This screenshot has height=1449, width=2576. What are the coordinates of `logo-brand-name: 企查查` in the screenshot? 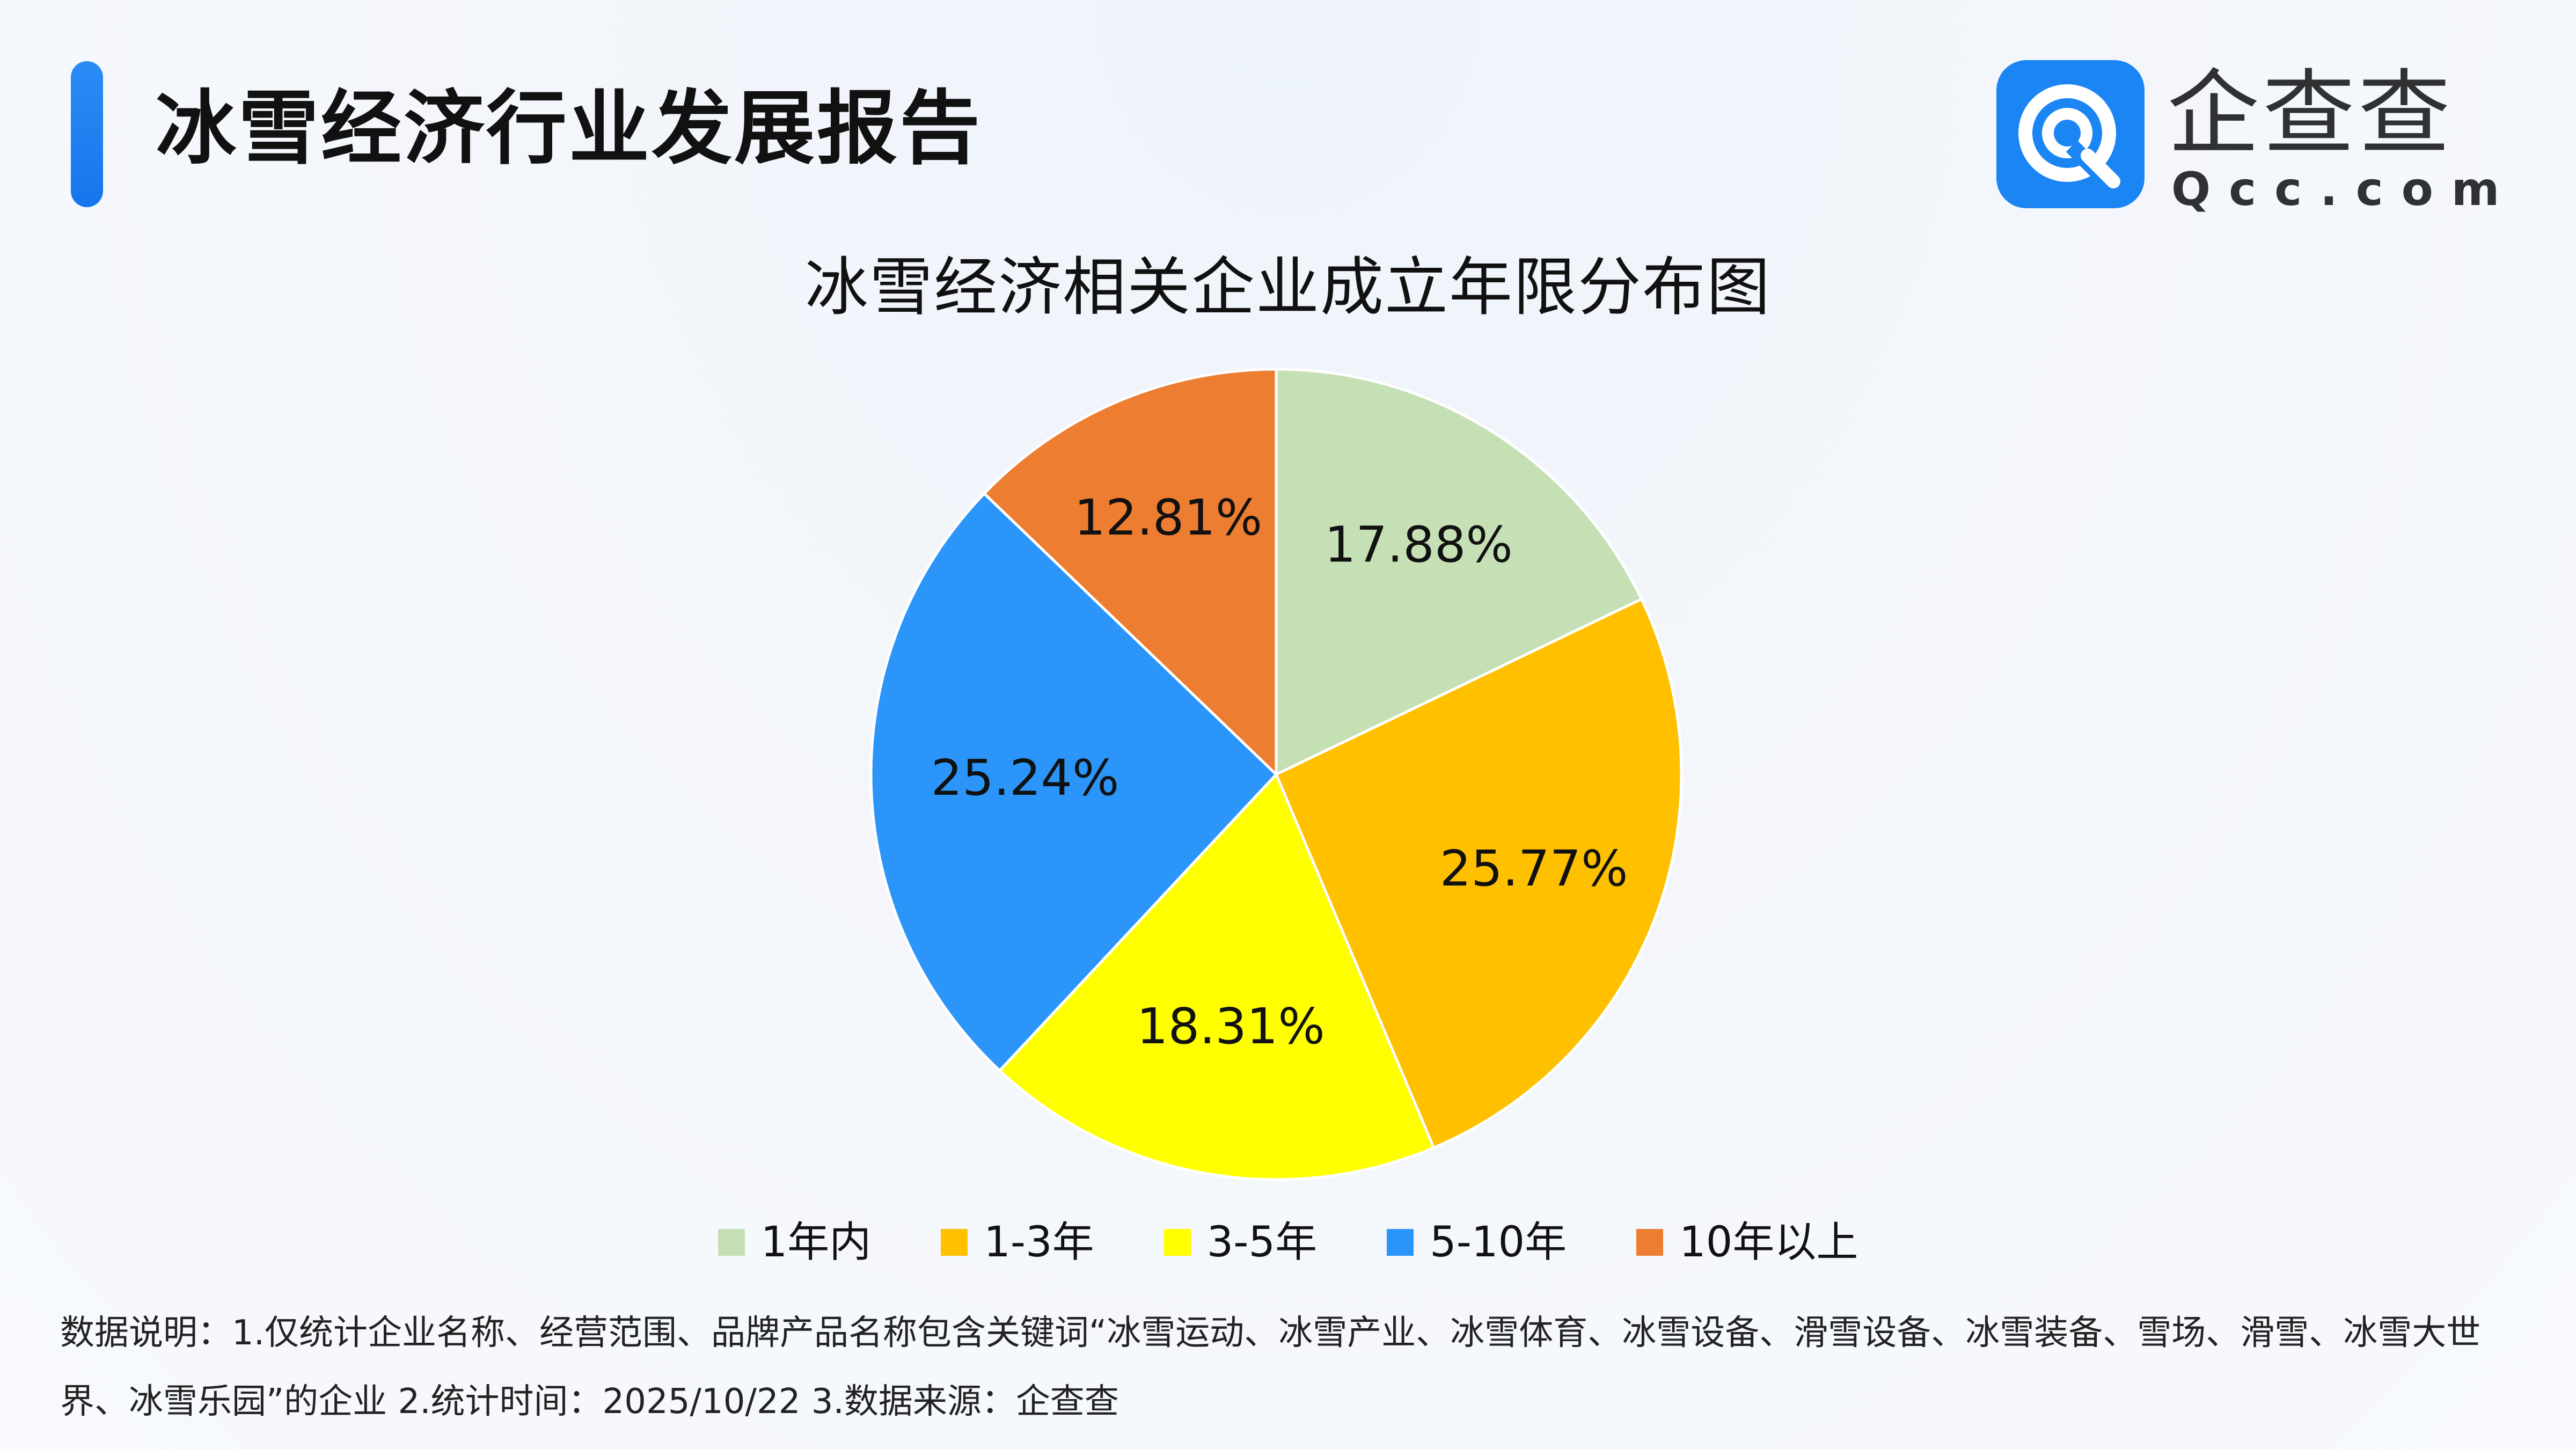 It's located at (2310, 113).